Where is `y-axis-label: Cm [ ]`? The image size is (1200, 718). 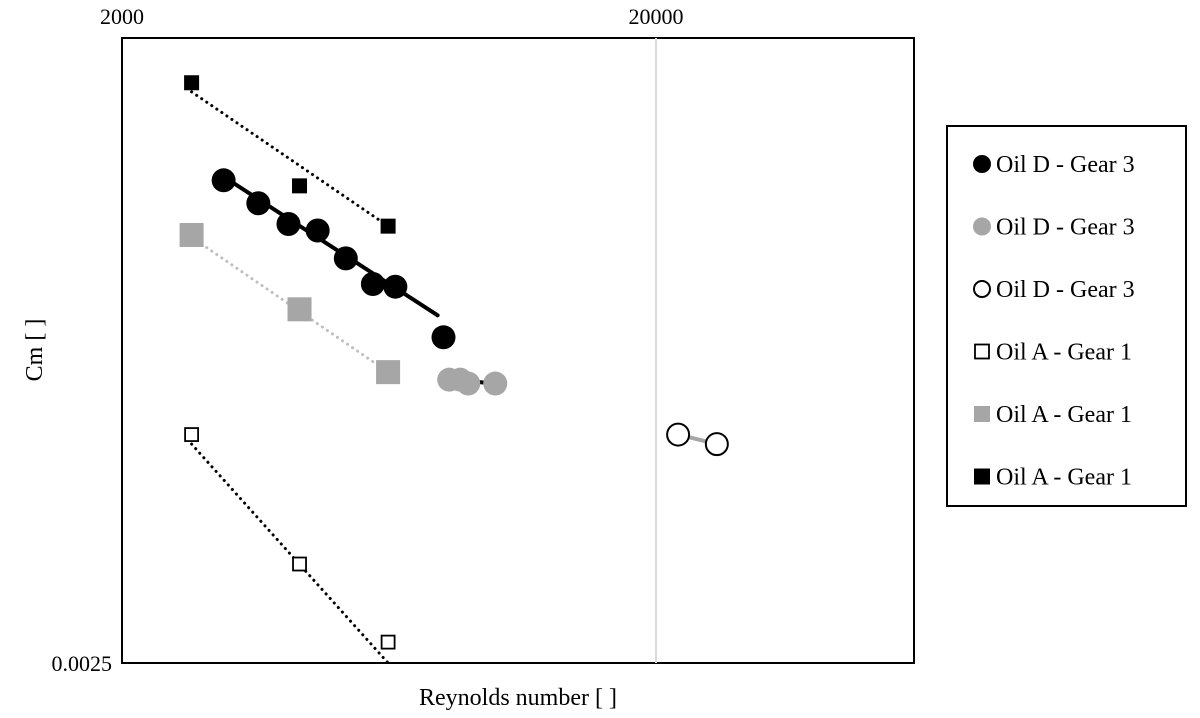
y-axis-label: Cm [ ] is located at coordinates (35, 350).